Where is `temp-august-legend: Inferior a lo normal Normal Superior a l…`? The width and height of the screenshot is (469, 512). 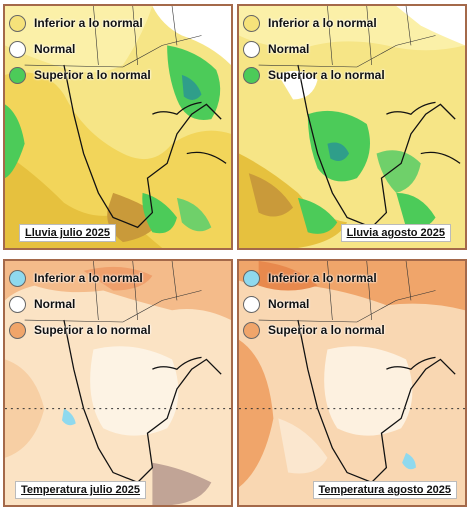
temp-august-legend: Inferior a lo normal Normal Superior a l… is located at coordinates (314, 304).